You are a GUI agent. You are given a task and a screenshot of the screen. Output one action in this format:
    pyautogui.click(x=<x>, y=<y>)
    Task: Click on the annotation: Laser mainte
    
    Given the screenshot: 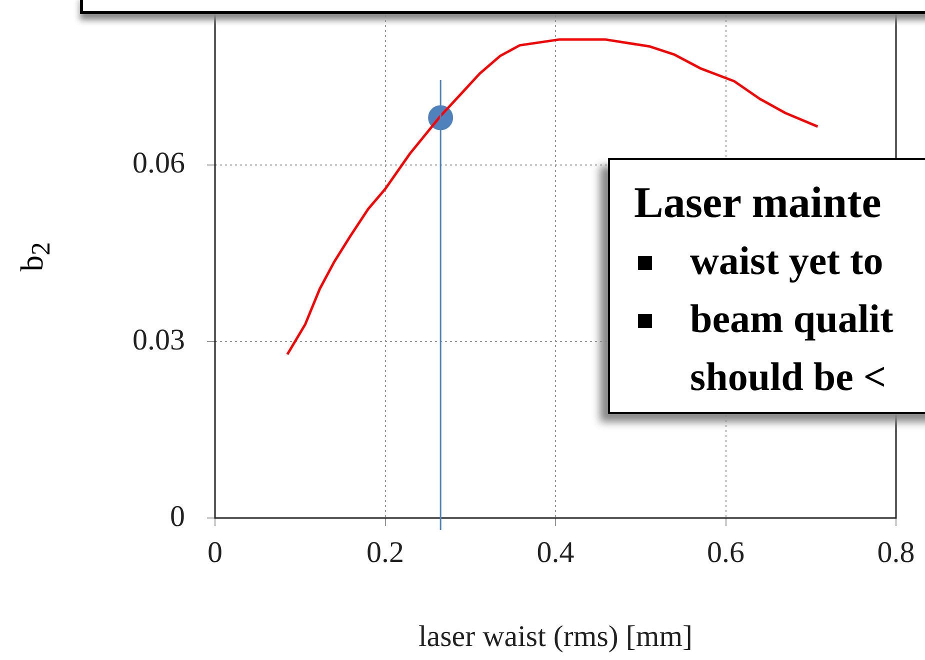 What is the action you would take?
    pyautogui.click(x=758, y=203)
    